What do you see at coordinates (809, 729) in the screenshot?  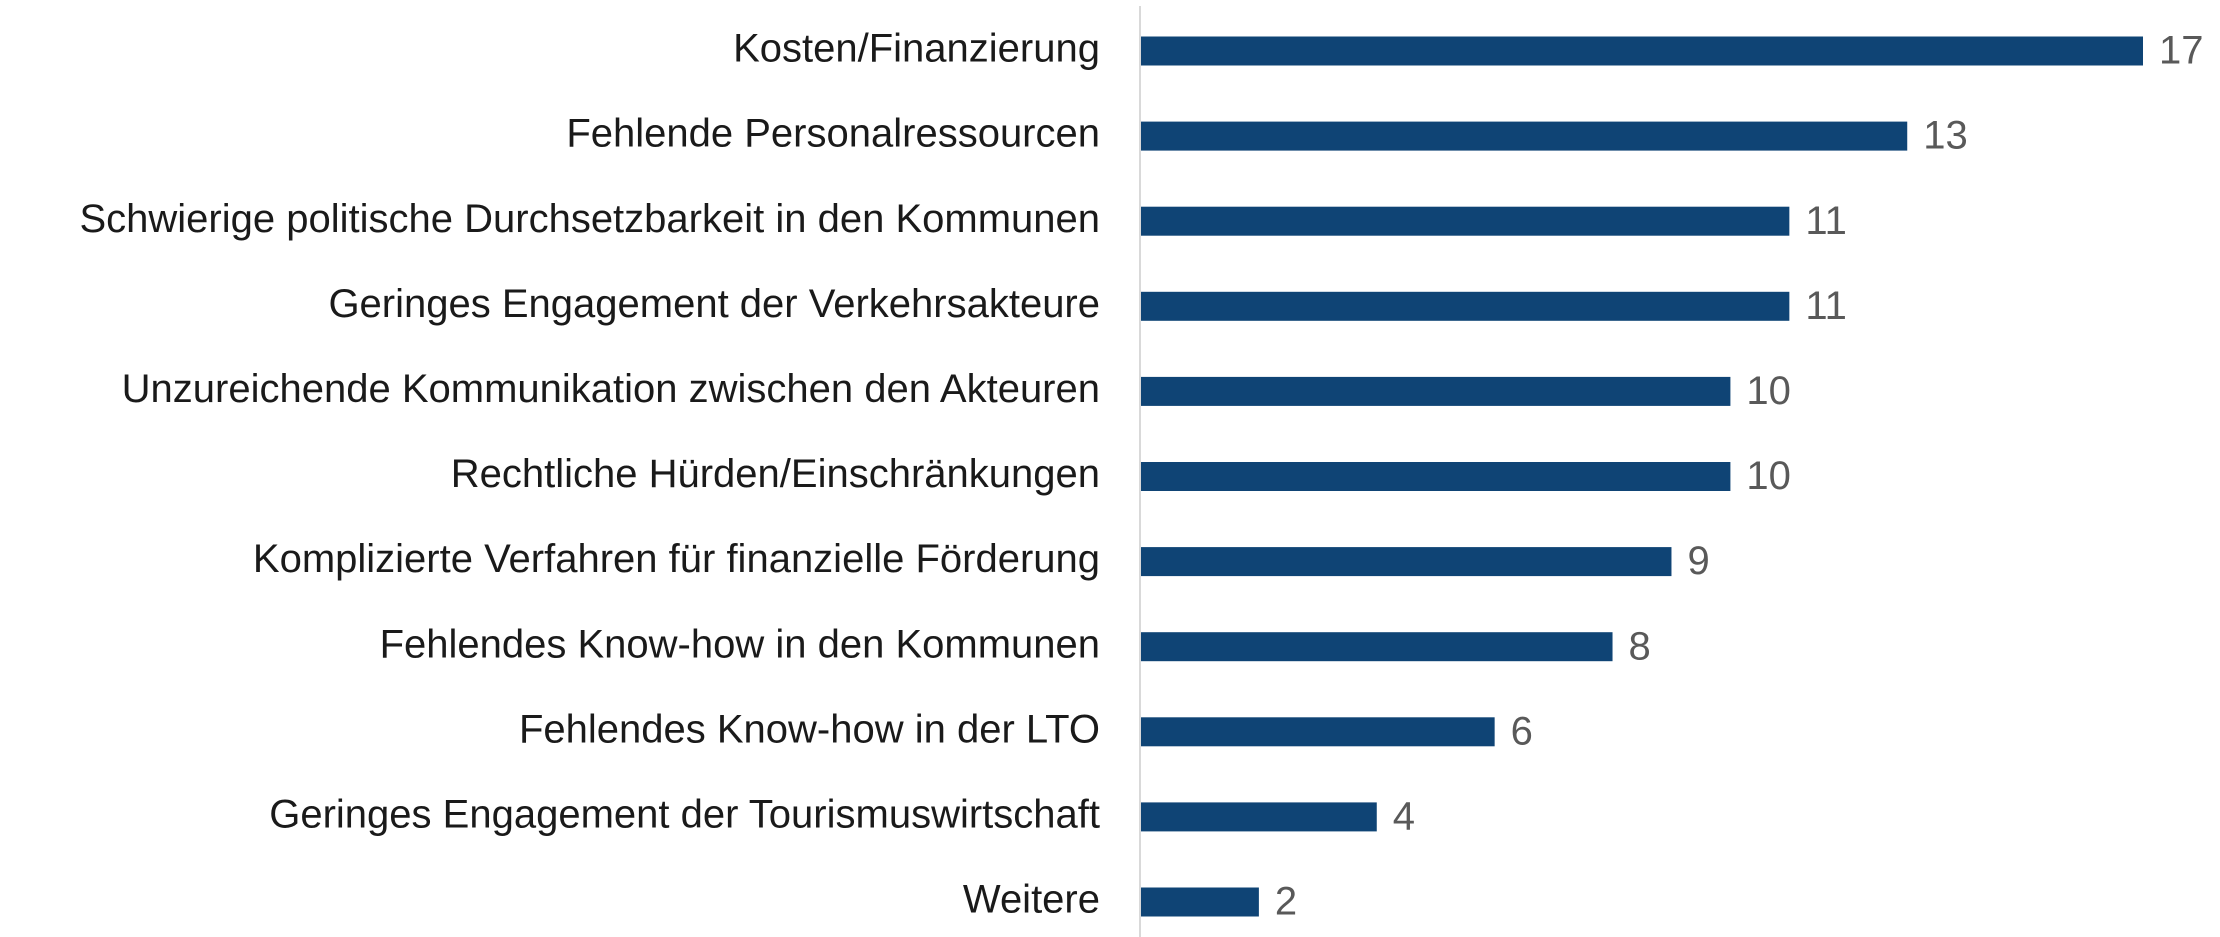 I see `category-label: Fehlendes Know-how in der LTO` at bounding box center [809, 729].